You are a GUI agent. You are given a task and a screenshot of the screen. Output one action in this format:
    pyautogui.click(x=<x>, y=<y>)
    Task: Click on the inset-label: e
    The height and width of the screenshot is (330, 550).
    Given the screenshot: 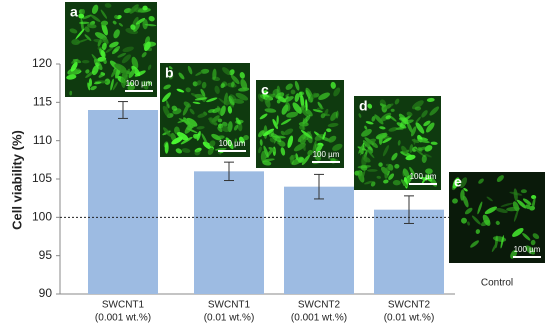 What is the action you would take?
    pyautogui.click(x=458, y=182)
    